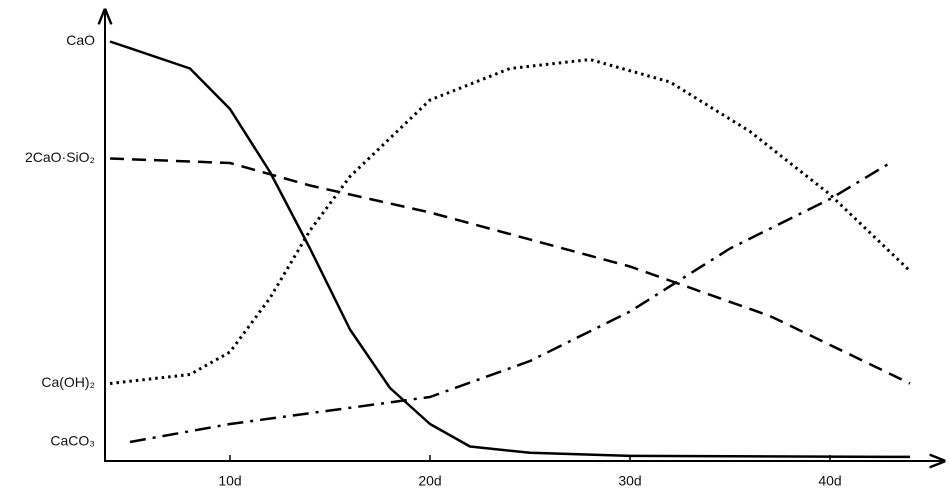 Image resolution: width=950 pixels, height=498 pixels. I want to click on x-tick-label: 30d, so click(629, 481).